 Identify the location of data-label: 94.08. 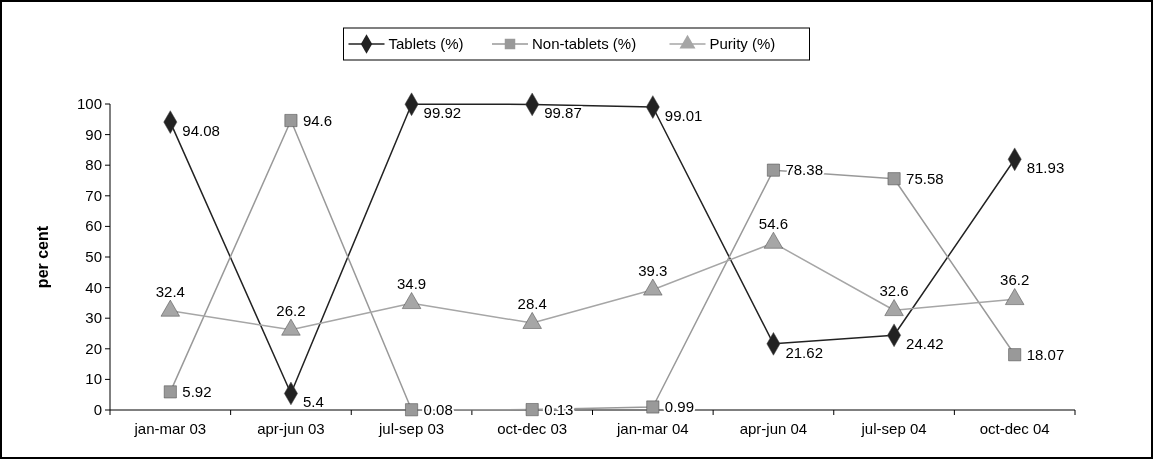
(201, 131).